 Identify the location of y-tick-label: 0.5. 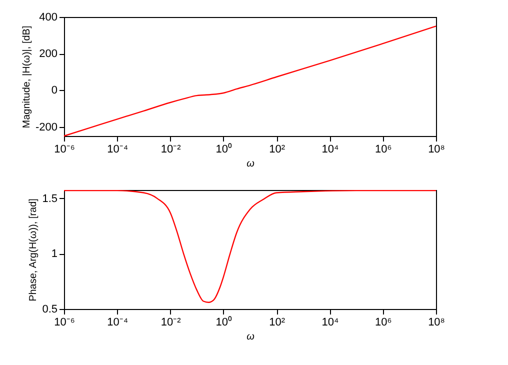
(50, 310).